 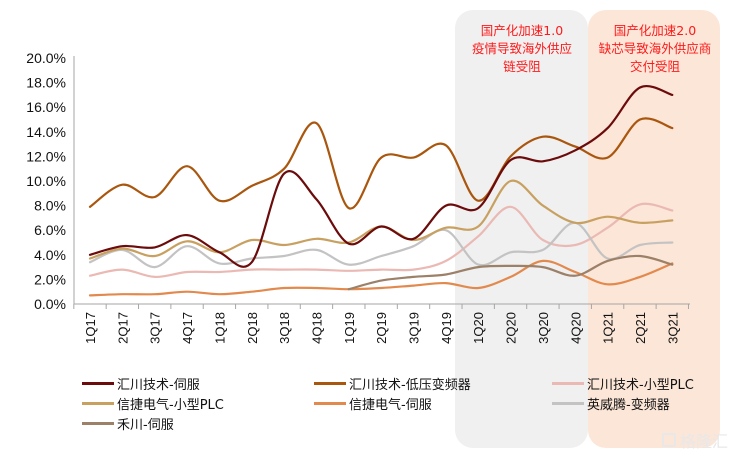 I want to click on annotation-line: 交付受阻, so click(x=654, y=66).